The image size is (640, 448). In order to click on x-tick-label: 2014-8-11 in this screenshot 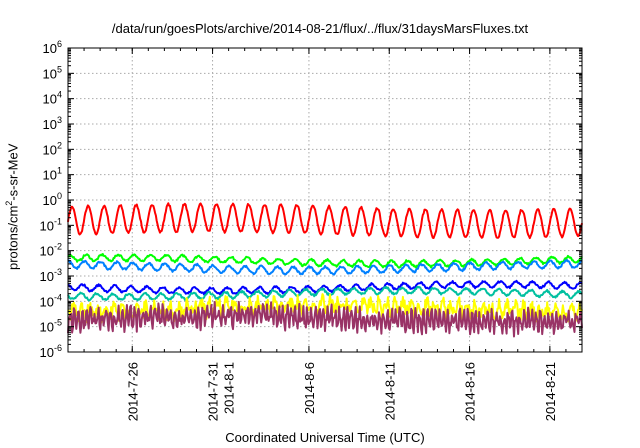, I will do `click(389, 391)`.